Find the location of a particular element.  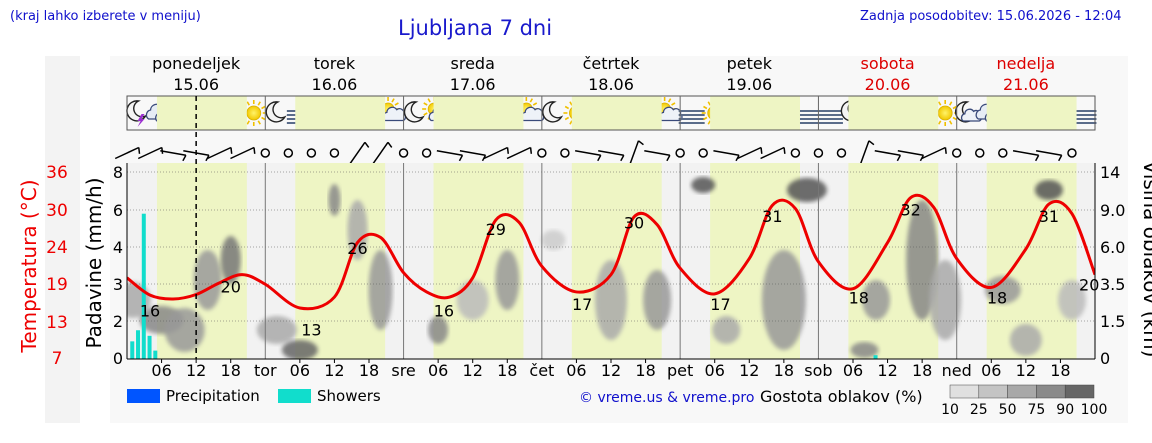

precipitation-tick-label: 0 is located at coordinates (118, 358).